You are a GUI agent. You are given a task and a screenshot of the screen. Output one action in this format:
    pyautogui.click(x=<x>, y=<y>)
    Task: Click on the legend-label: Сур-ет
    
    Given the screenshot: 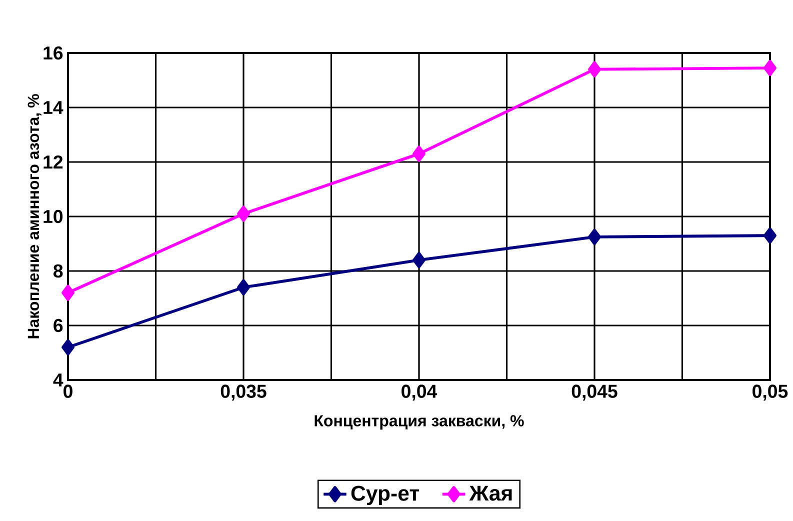 What is the action you would take?
    pyautogui.click(x=385, y=496)
    